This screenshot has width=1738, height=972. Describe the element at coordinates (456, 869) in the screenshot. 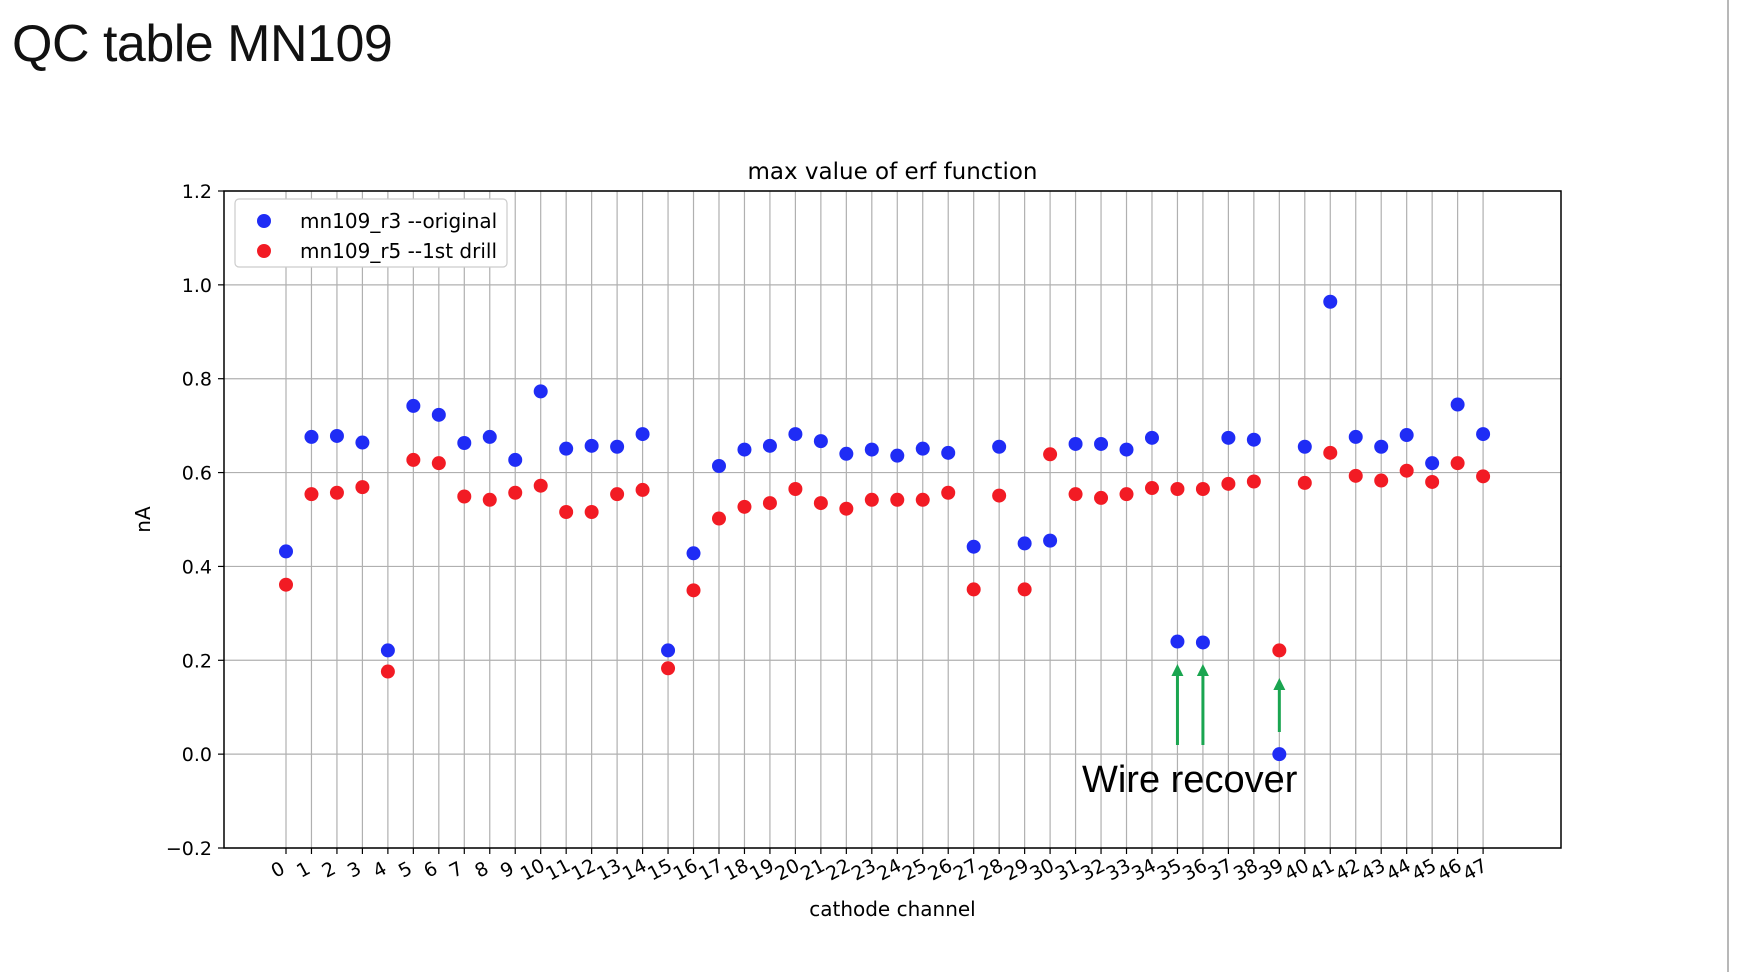

I see `x-tick-label: 7` at that location.